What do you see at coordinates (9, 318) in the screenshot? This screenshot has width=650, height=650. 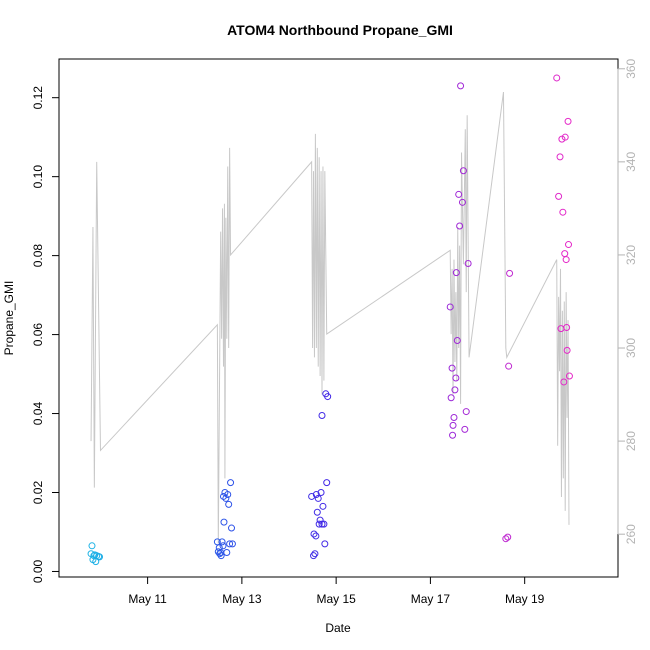 I see `y-axis-label: Propane_GMI` at bounding box center [9, 318].